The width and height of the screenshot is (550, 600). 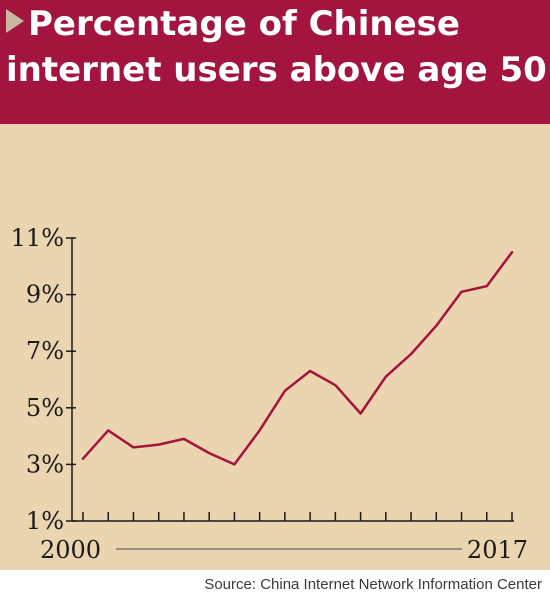 What do you see at coordinates (45, 351) in the screenshot?
I see `y-tick-label: 7%` at bounding box center [45, 351].